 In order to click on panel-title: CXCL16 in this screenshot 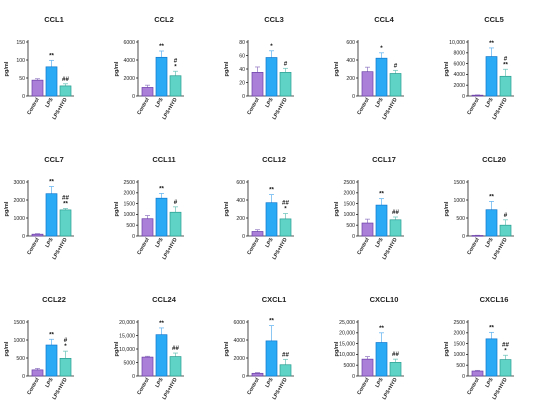, I will do `click(494, 299)`.